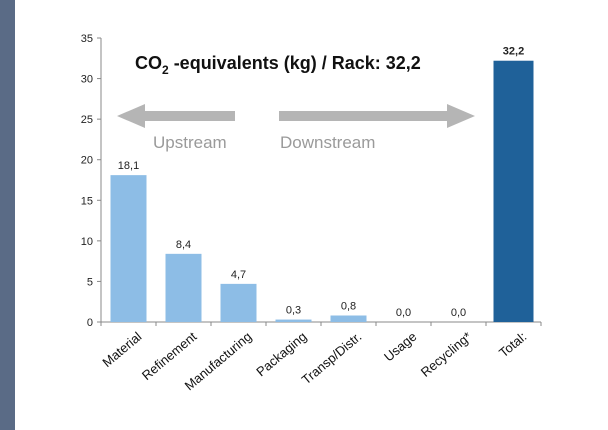  I want to click on chart-title-subscript: 2, so click(165, 70).